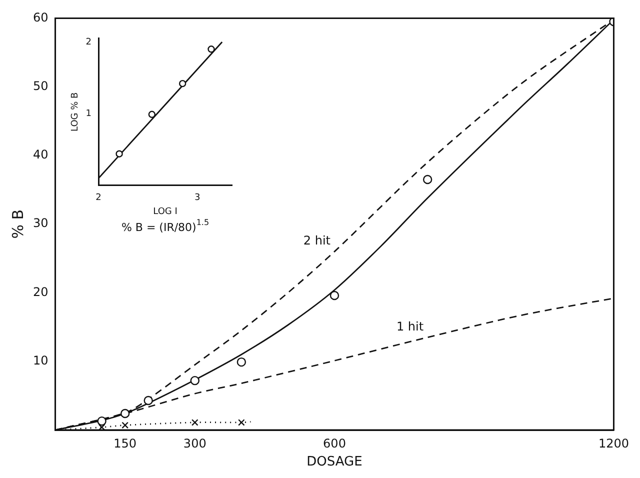 The width and height of the screenshot is (640, 478). I want to click on y-tick-label: 50, so click(40, 85).